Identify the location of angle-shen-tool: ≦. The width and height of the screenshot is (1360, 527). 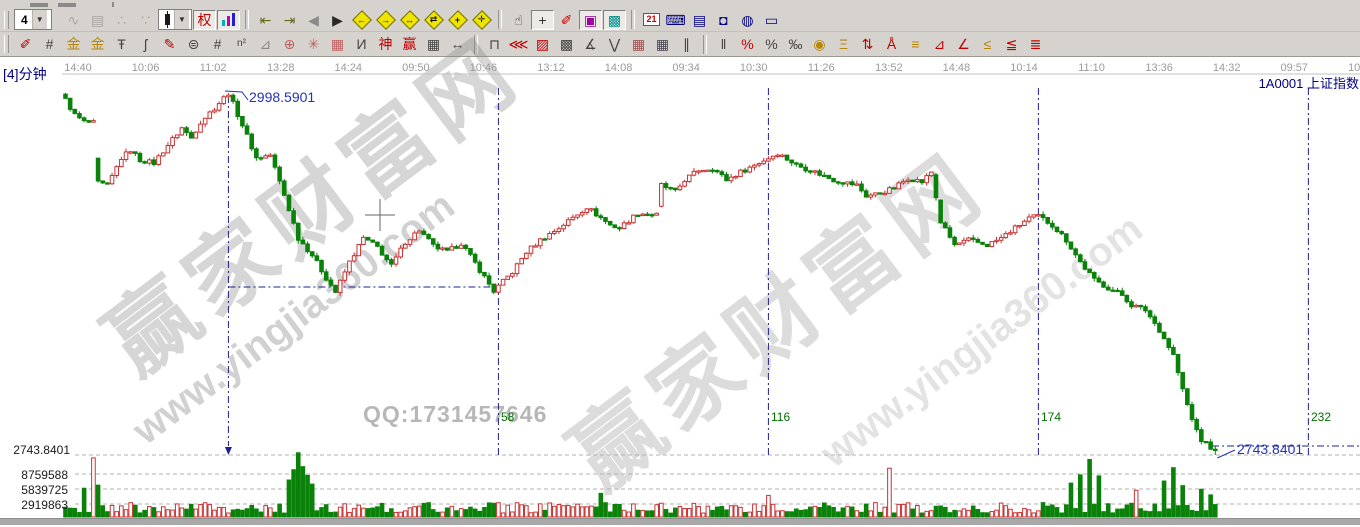
(1011, 44).